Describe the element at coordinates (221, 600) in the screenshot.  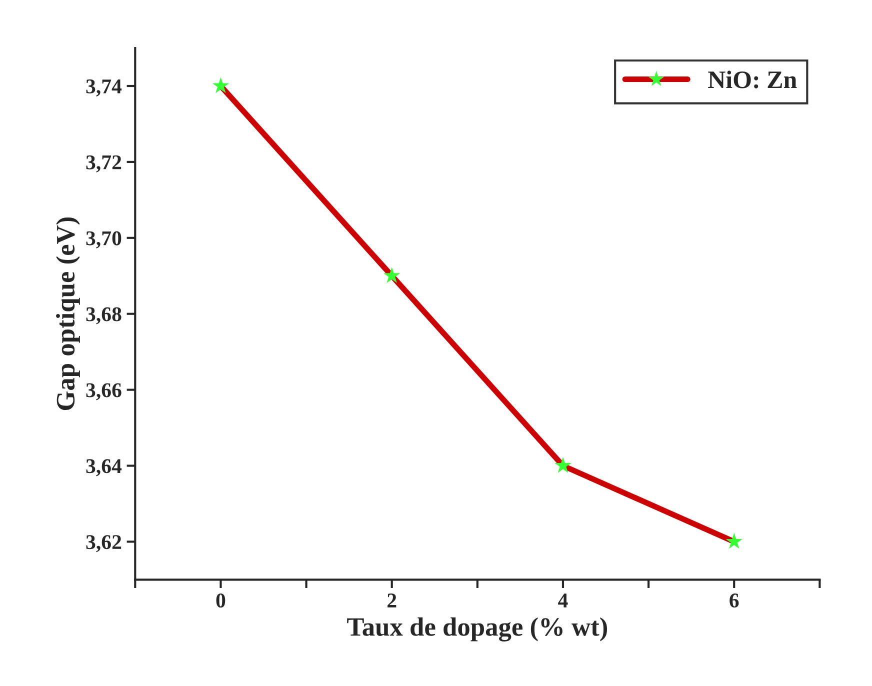
I see `x-tick-label: 0` at that location.